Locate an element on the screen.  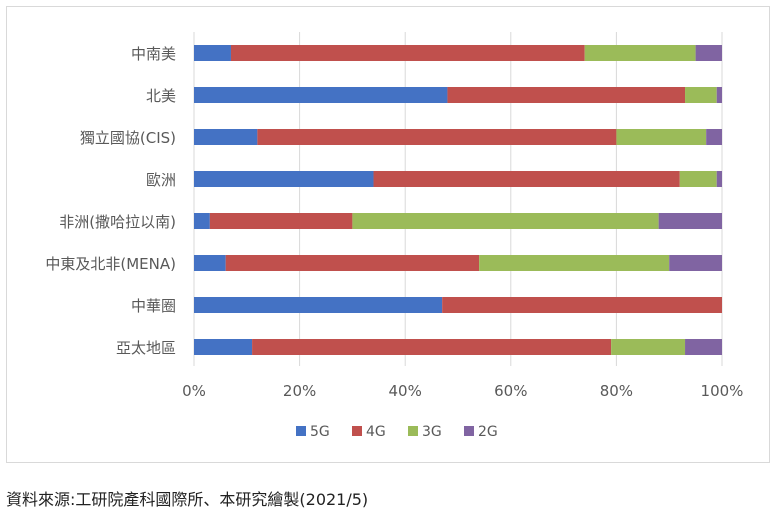
category-label: 獨立國協(CIS) is located at coordinates (128, 138).